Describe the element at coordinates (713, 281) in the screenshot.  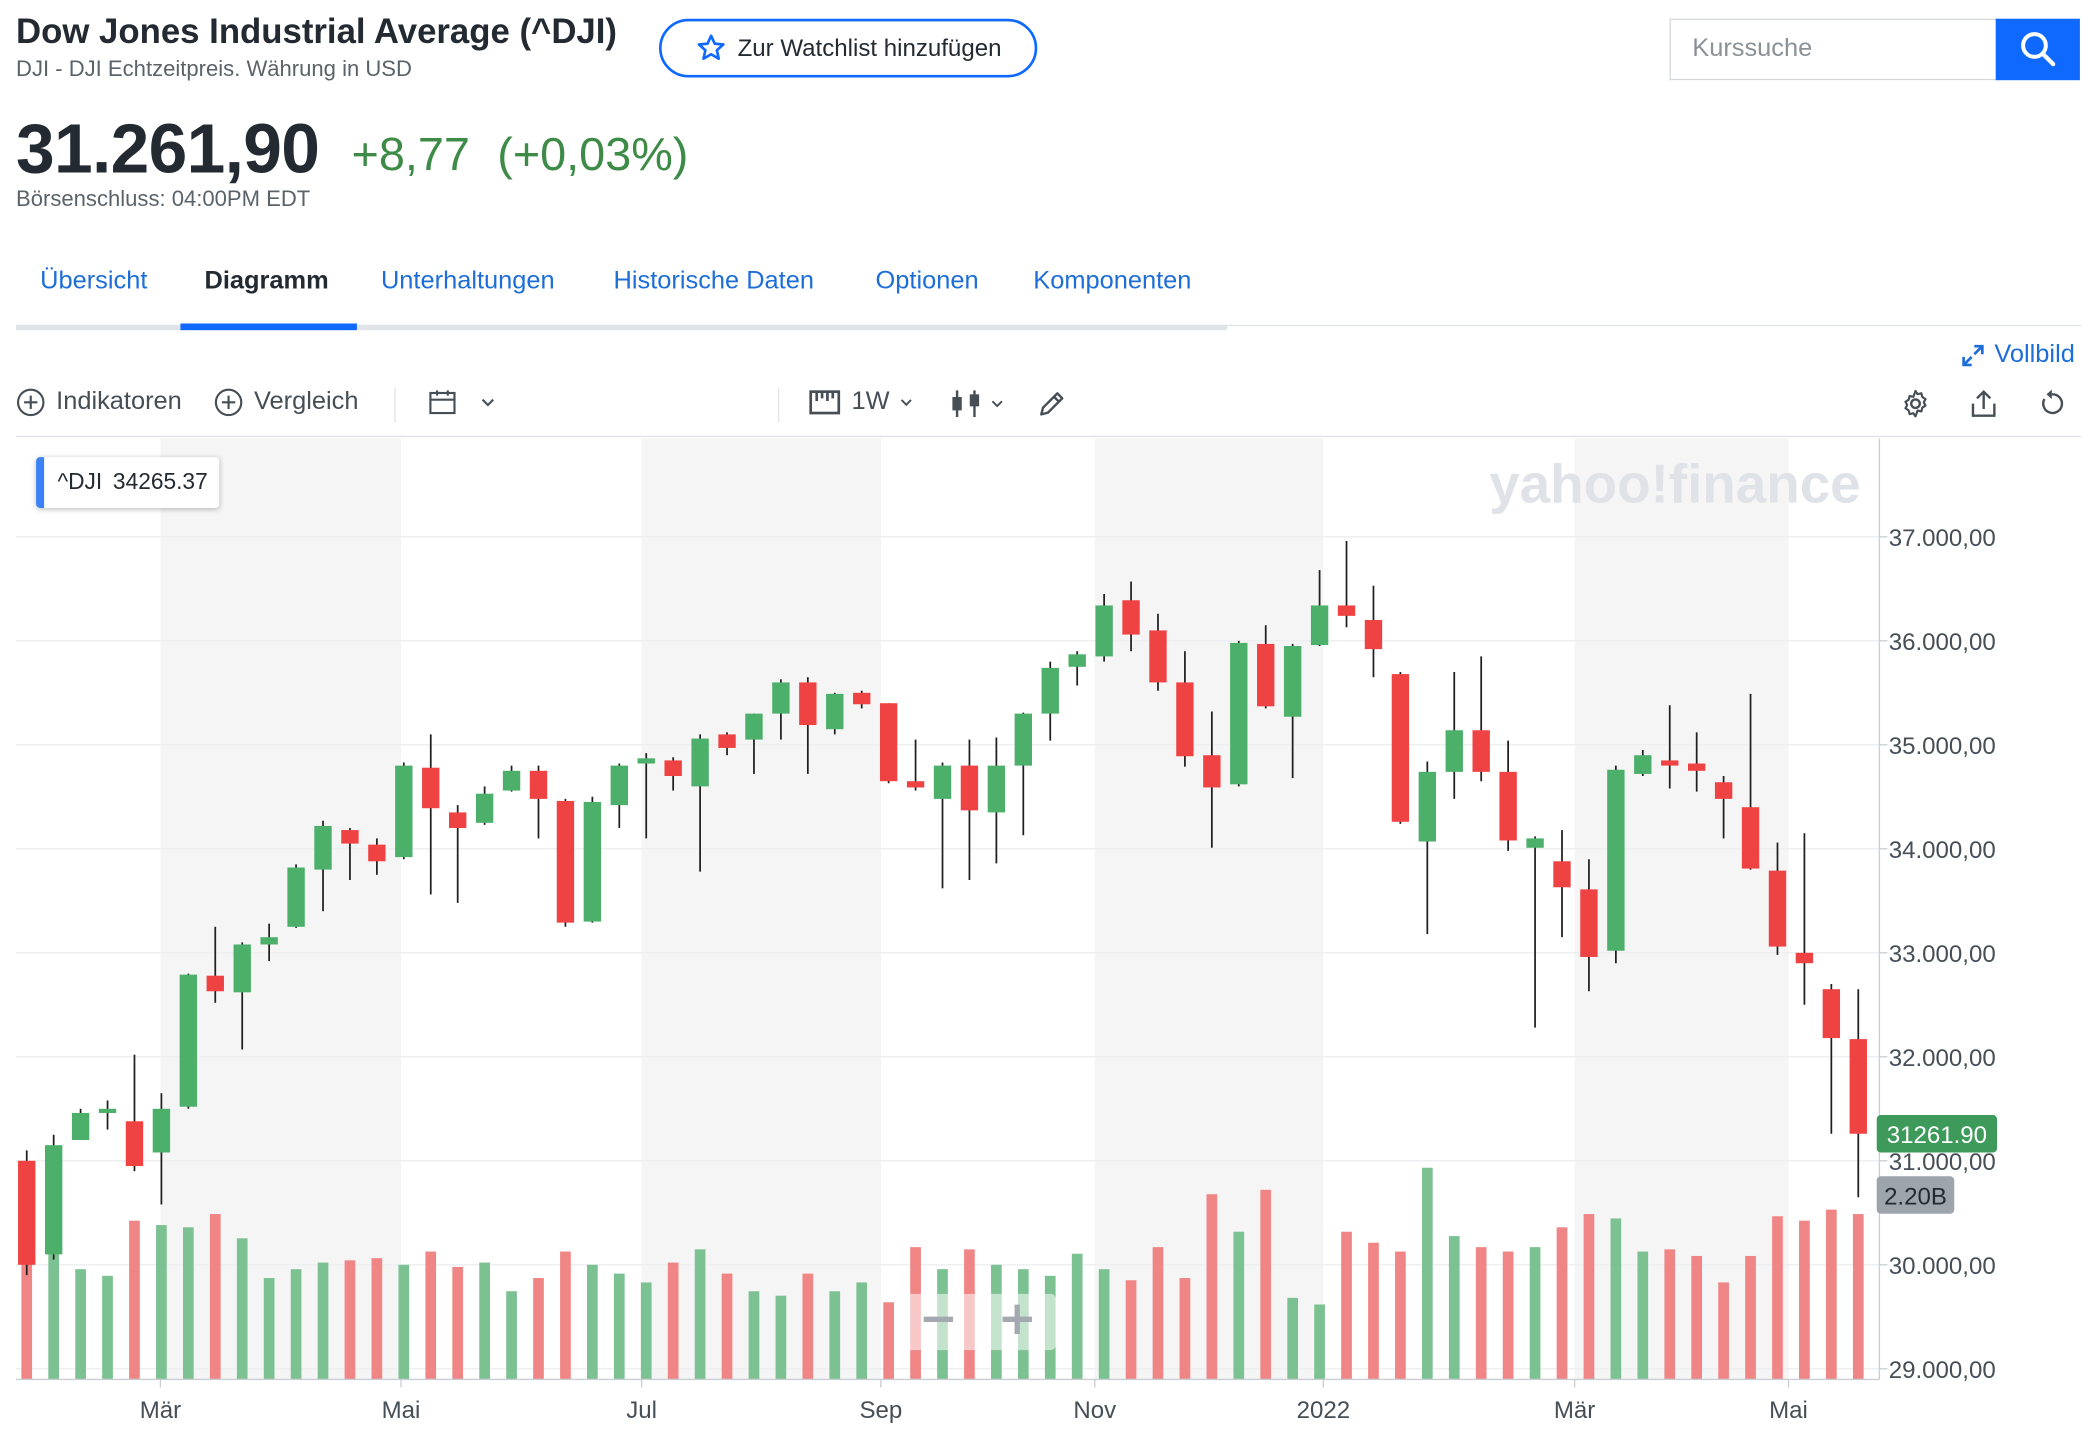
I see `tab-historical-data: Historische Daten` at that location.